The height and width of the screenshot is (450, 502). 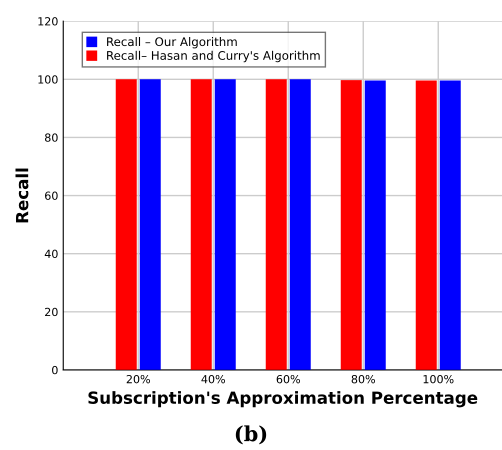 I want to click on x-tick-label: 60%, so click(x=288, y=379).